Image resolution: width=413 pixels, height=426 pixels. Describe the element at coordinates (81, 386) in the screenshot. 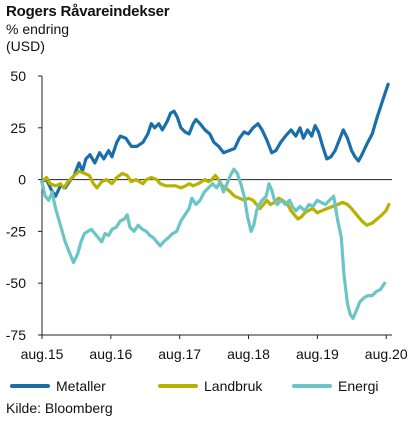

I see `legend-label-metaller: Metaller` at that location.